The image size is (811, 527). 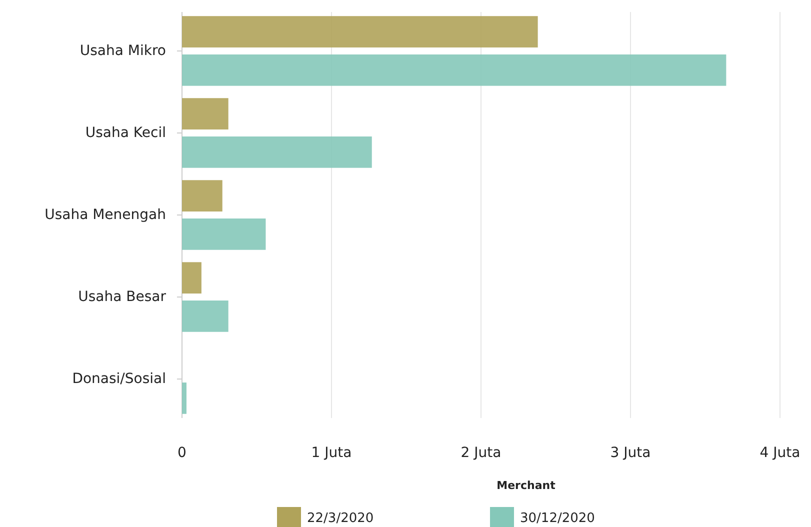 I want to click on y-tick-label: Usaha Besar, so click(x=122, y=296).